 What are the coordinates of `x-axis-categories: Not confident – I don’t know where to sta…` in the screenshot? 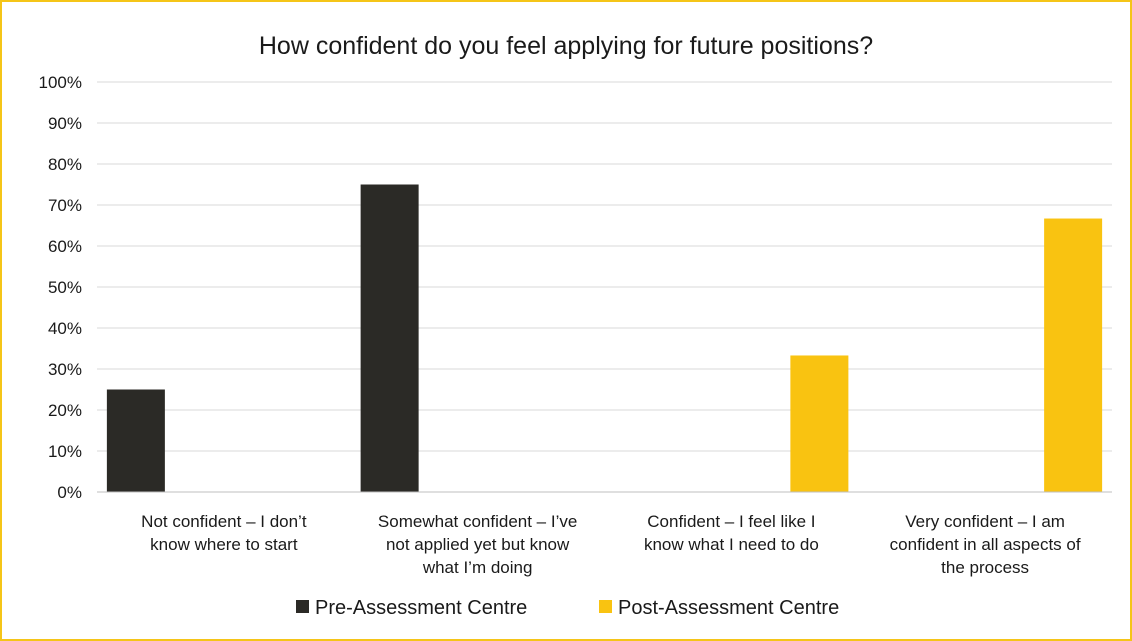 It's located at (611, 544).